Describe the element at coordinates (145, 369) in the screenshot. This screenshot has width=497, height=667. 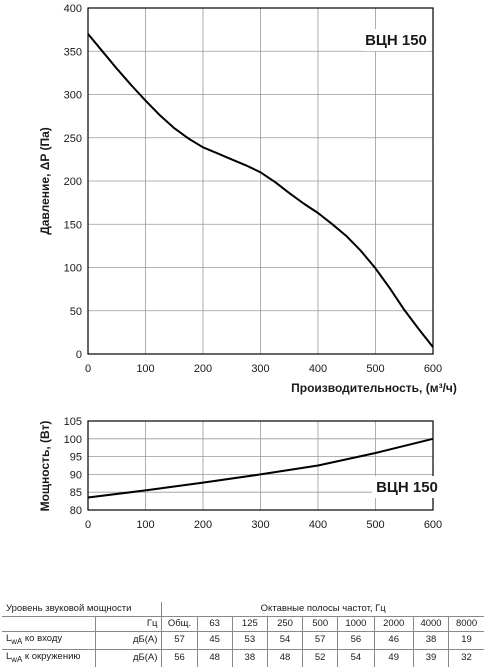
I see `p-x-tick-label: 100` at that location.